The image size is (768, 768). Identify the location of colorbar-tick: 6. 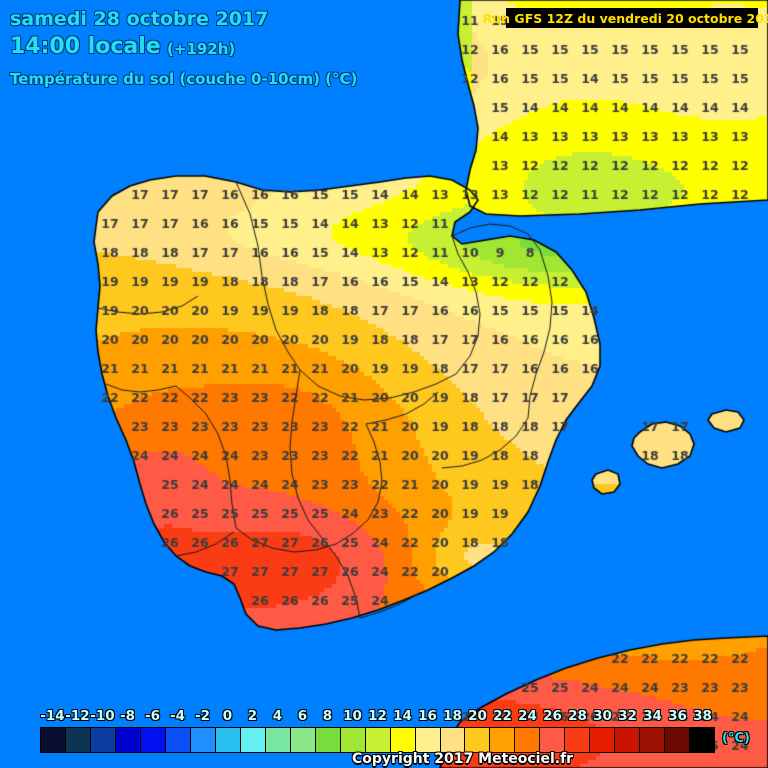
(302, 716).